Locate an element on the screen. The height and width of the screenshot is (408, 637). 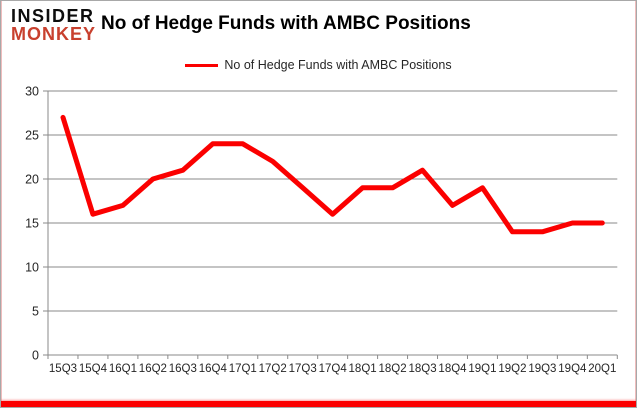
insider-monkey-logo: INSIDER MONKEY is located at coordinates (54, 25).